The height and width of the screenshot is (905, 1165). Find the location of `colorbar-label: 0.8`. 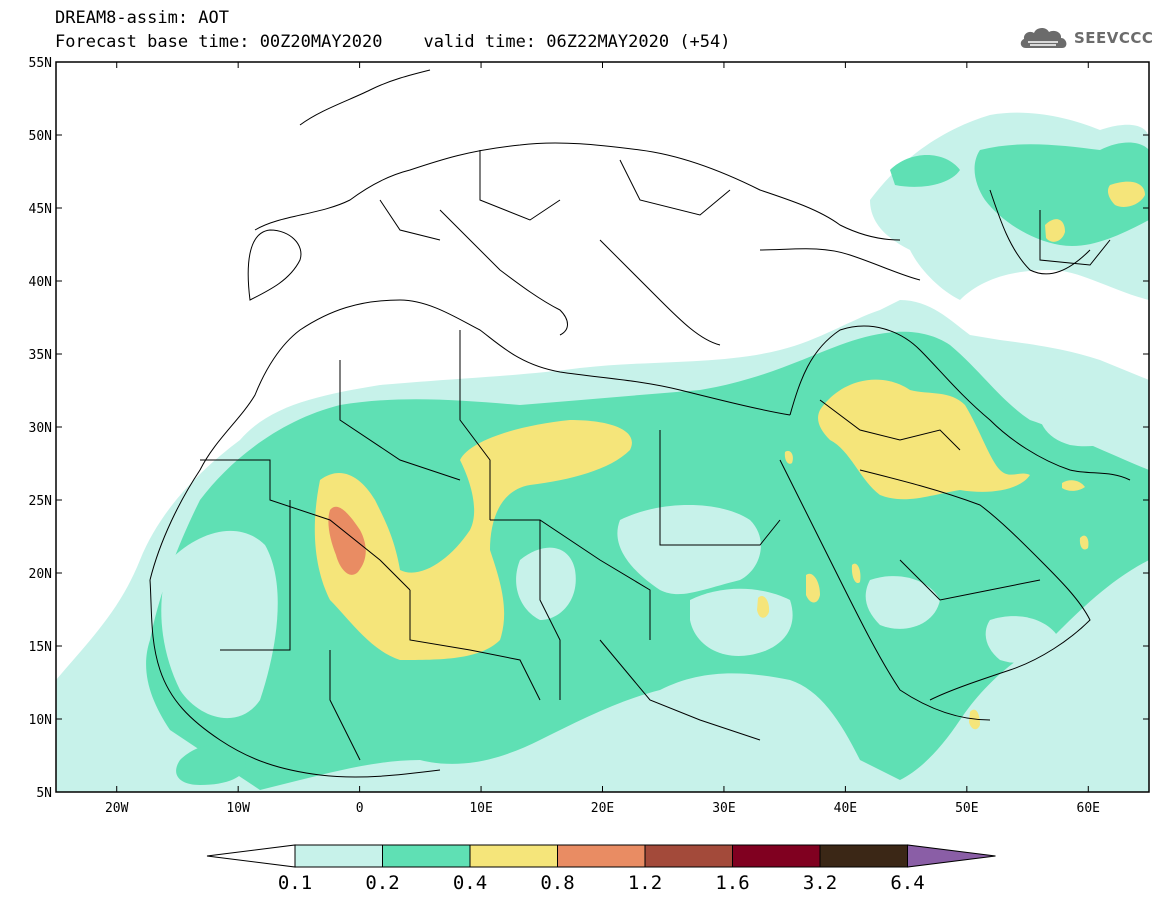

colorbar-label: 0.8 is located at coordinates (557, 883).